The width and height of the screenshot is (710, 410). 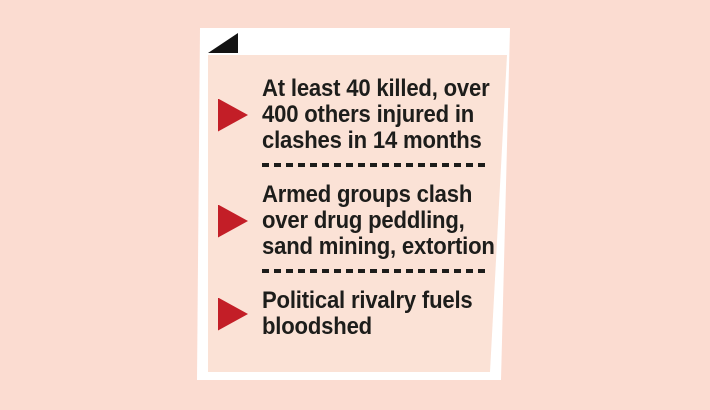 I want to click on list-item-text: Political rivalry fuels bloodshed, so click(x=367, y=314).